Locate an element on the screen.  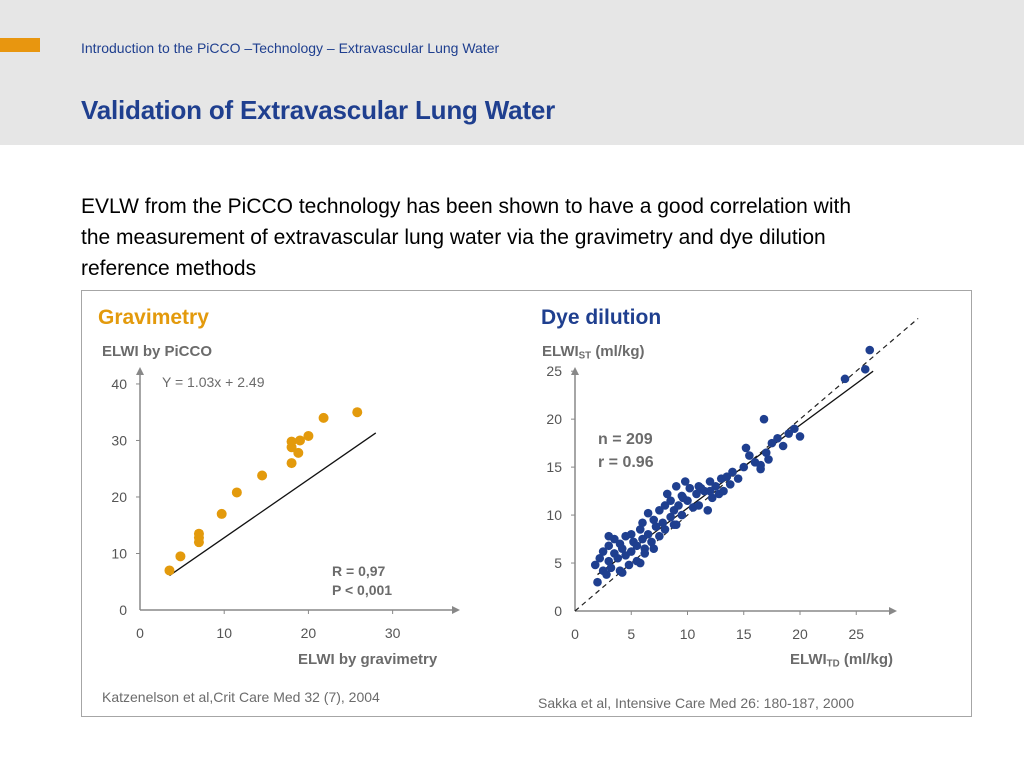
dye-y-axis-unit: (ml/kg) is located at coordinates (620, 351).